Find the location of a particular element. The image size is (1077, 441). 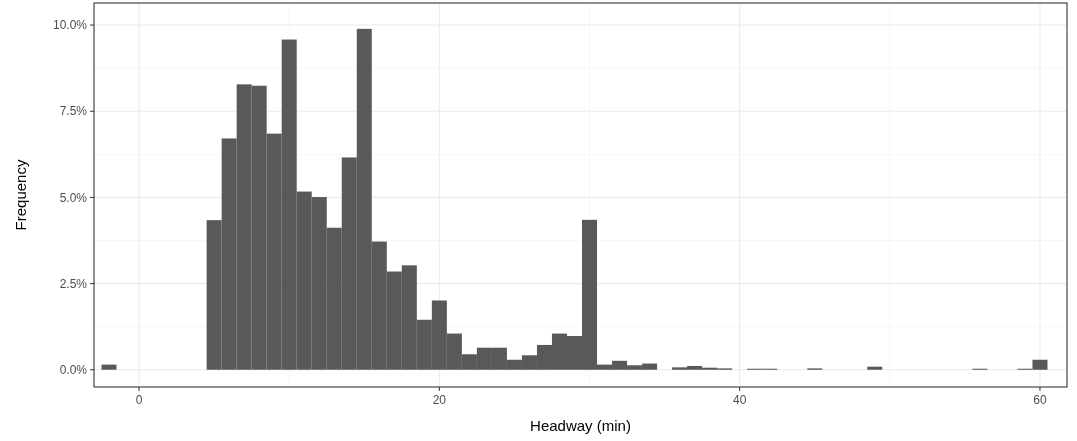

y-tick-label: 10.0% is located at coordinates (70, 25).